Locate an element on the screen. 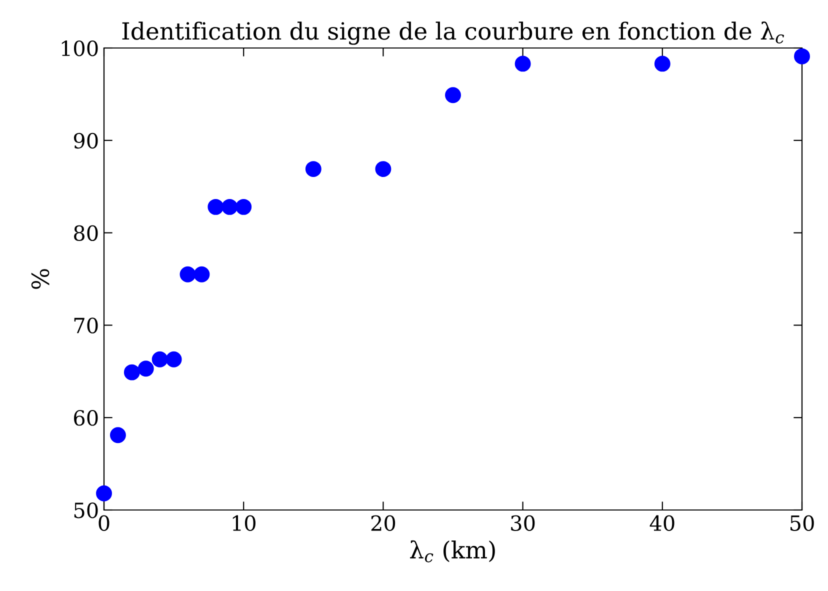 This screenshot has width=828, height=591. x-axis-title: λ$_{c}$ (km) is located at coordinates (452, 551).